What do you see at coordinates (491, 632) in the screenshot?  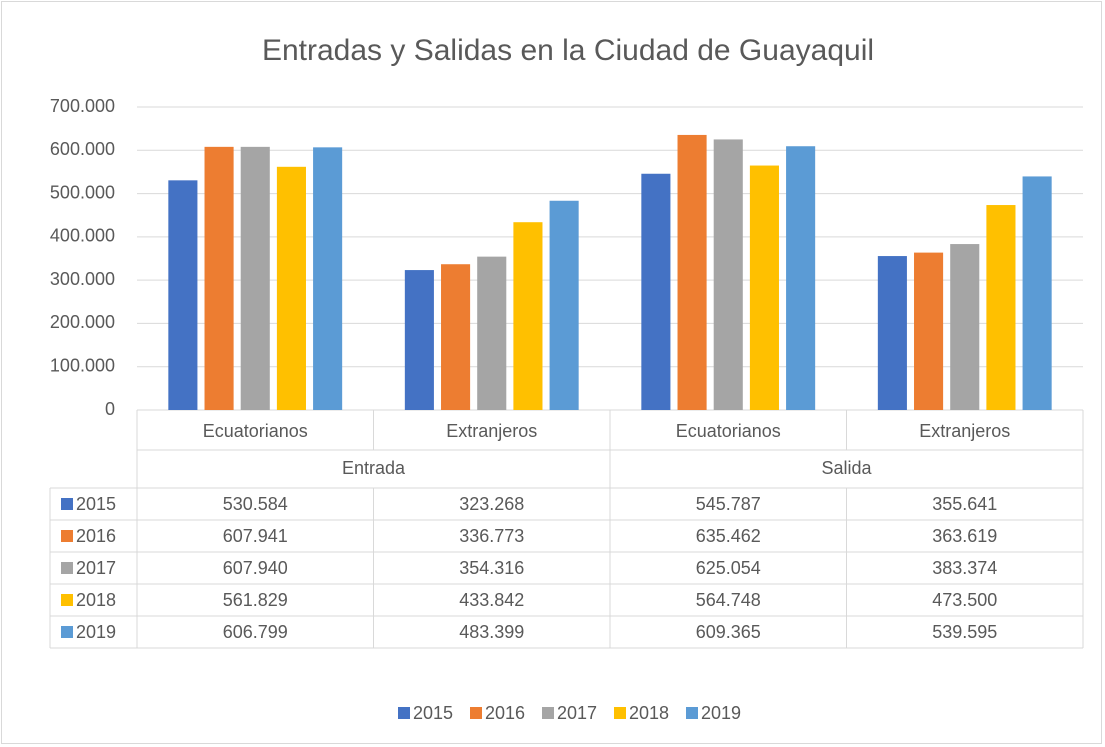 I see `table-value: 483.399` at bounding box center [491, 632].